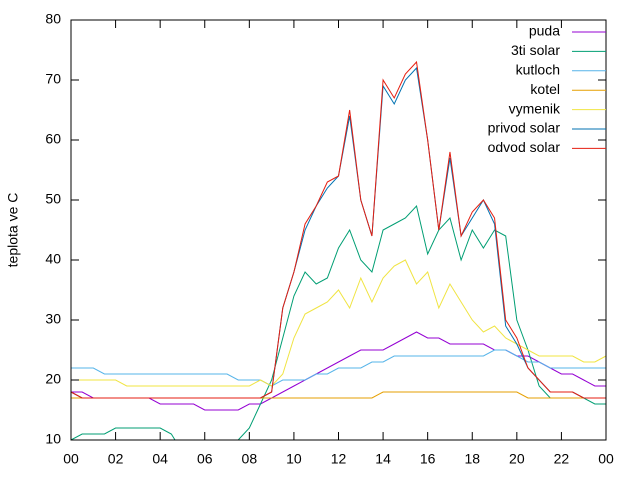 Image resolution: width=640 pixels, height=480 pixels. I want to click on y-tick-label: 20, so click(53, 379).